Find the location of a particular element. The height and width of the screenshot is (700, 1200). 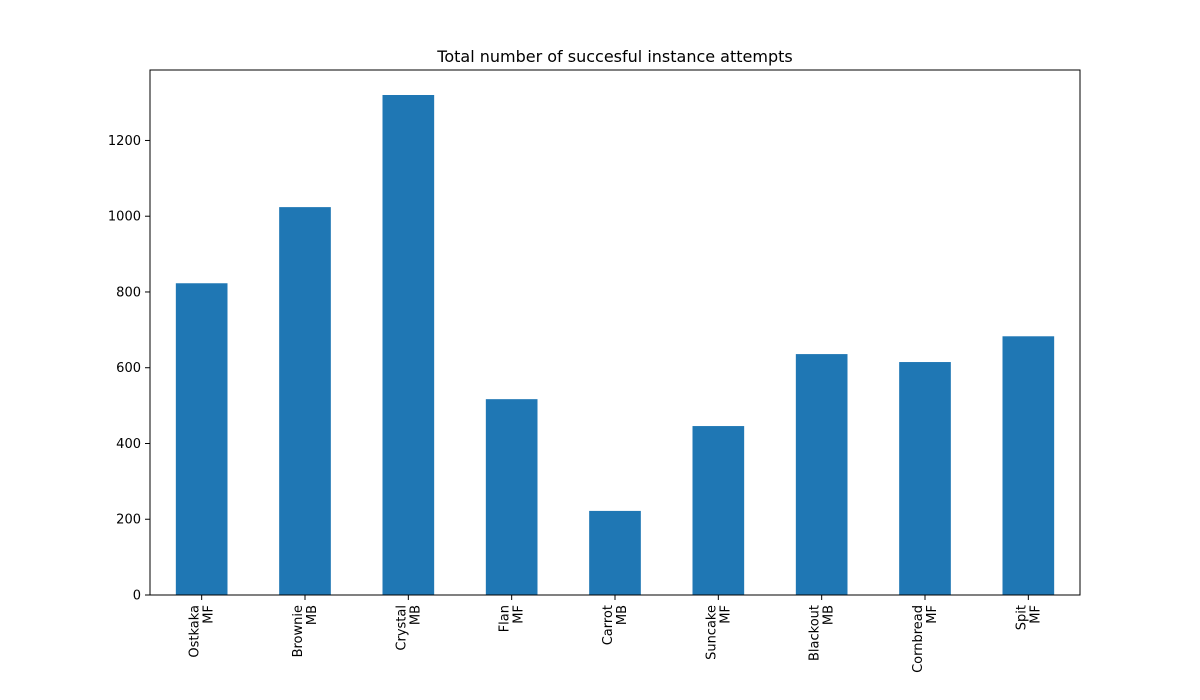

bar-crystal is located at coordinates (408, 345).